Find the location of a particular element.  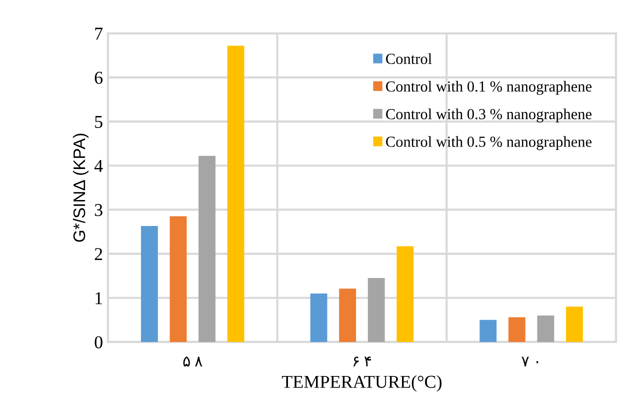

legend-label: Control is located at coordinates (409, 58).